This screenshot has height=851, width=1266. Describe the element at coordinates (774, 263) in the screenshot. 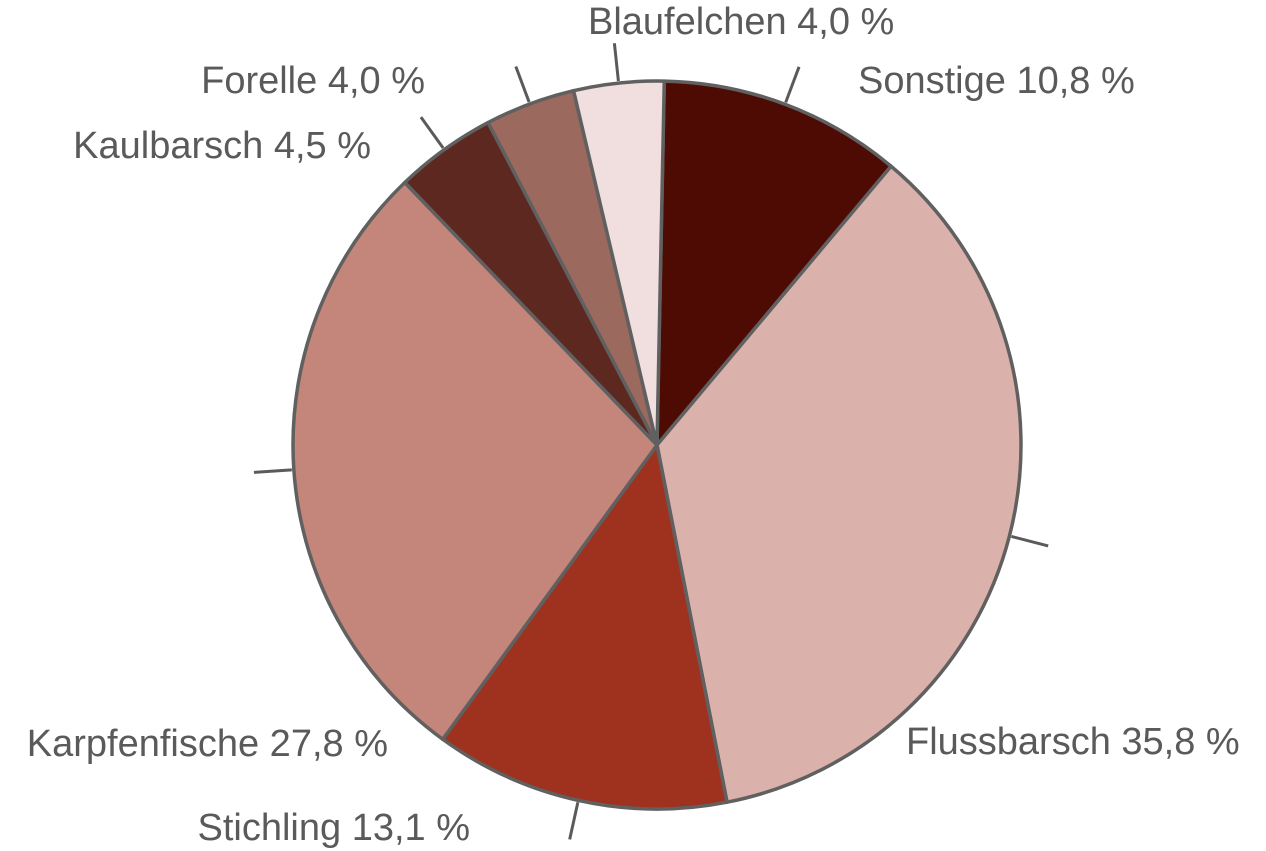

I see `slice-sonstige` at that location.